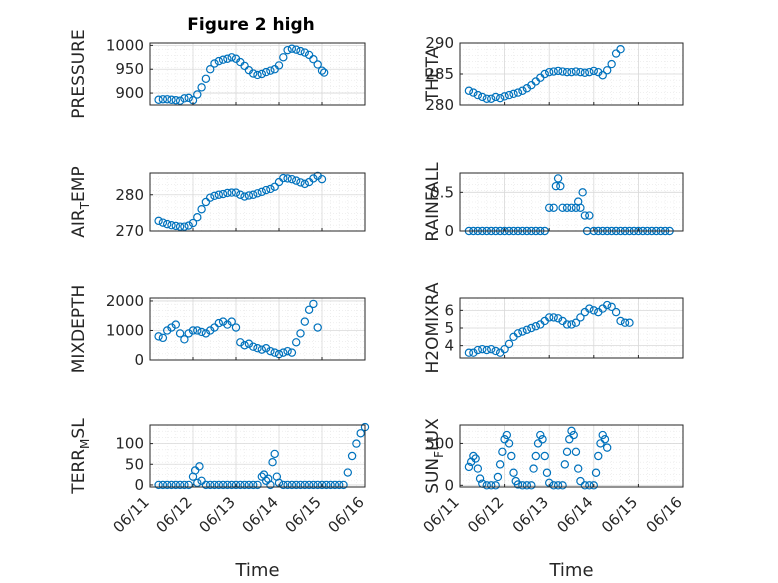  I want to click on x-tick-label: 06/11, so click(441, 514).